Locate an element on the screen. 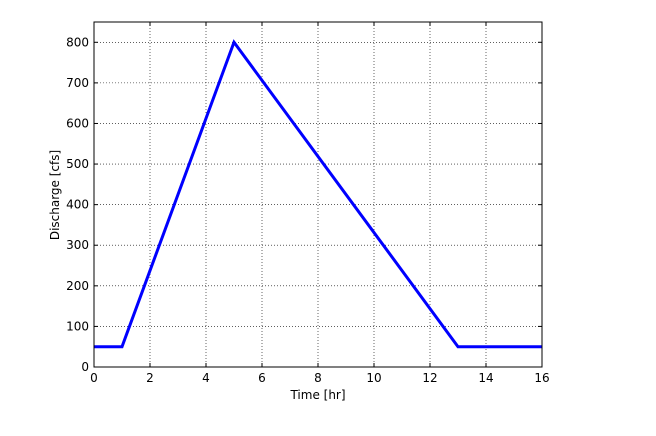 This screenshot has height=436, width=656. x-tick-label: 4 is located at coordinates (206, 378).